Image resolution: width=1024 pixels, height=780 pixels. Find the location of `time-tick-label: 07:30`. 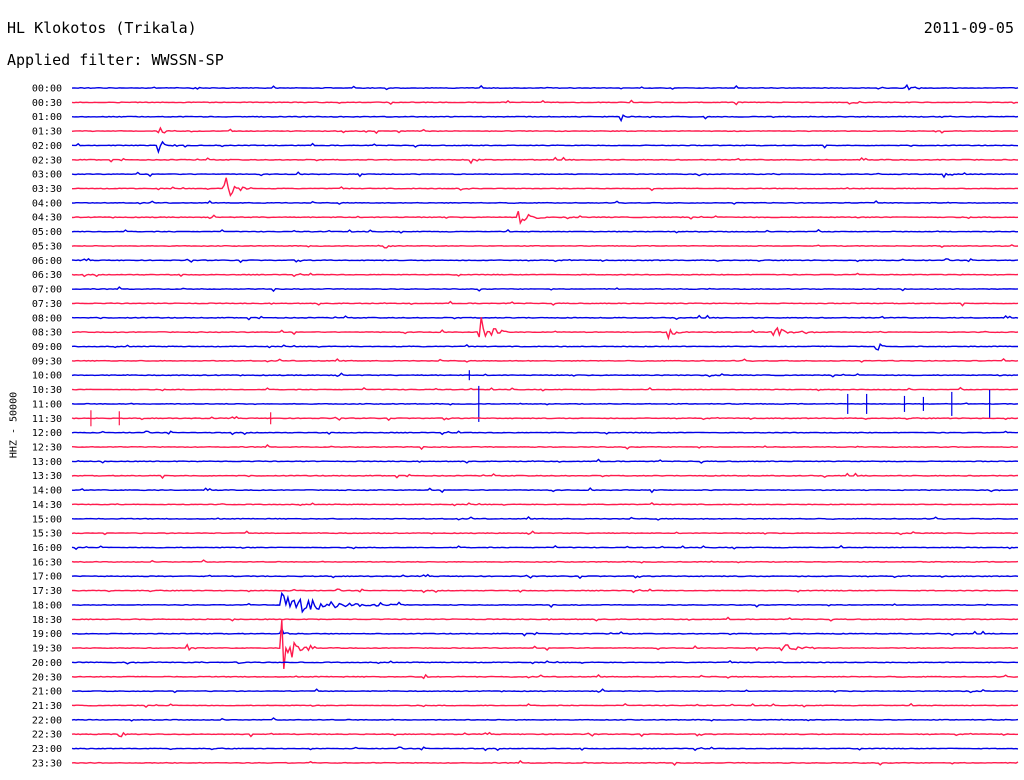

time-tick-label: 07:30 is located at coordinates (47, 304).